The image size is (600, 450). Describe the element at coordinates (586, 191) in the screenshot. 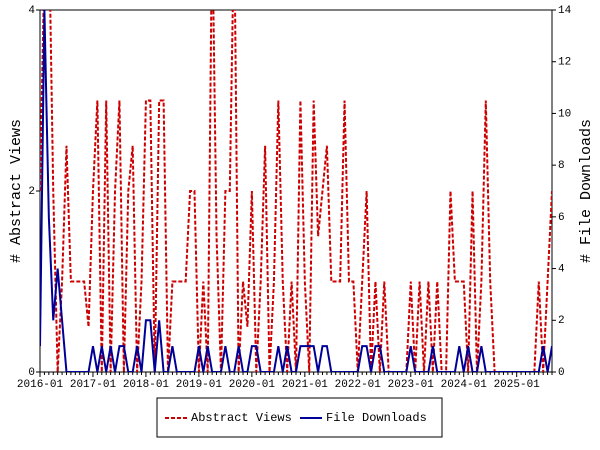

I see `y2-axis-label: # File Downloads` at that location.